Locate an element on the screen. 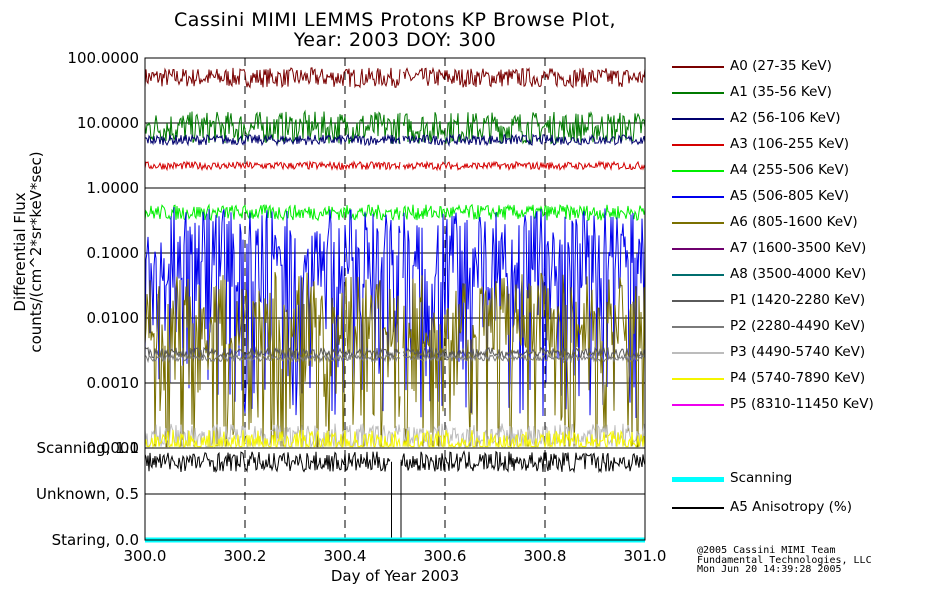 This screenshot has width=950, height=600. credit-line: @2005 Cassini MIMI Team is located at coordinates (766, 550).